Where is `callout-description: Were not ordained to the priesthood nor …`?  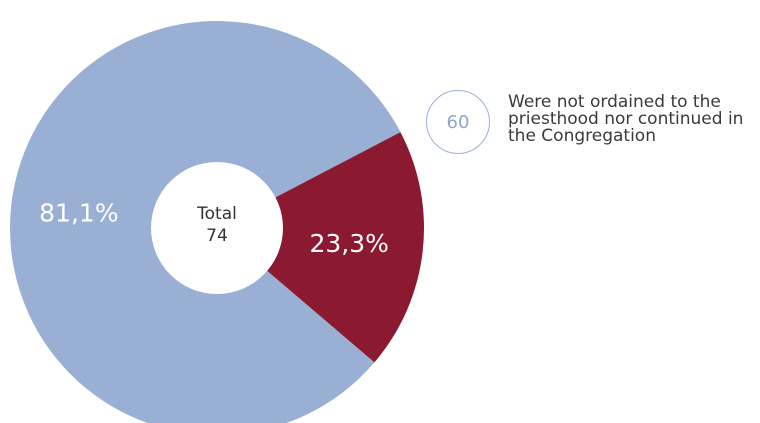
callout-description: Were not ordained to the priesthood nor … is located at coordinates (626, 119).